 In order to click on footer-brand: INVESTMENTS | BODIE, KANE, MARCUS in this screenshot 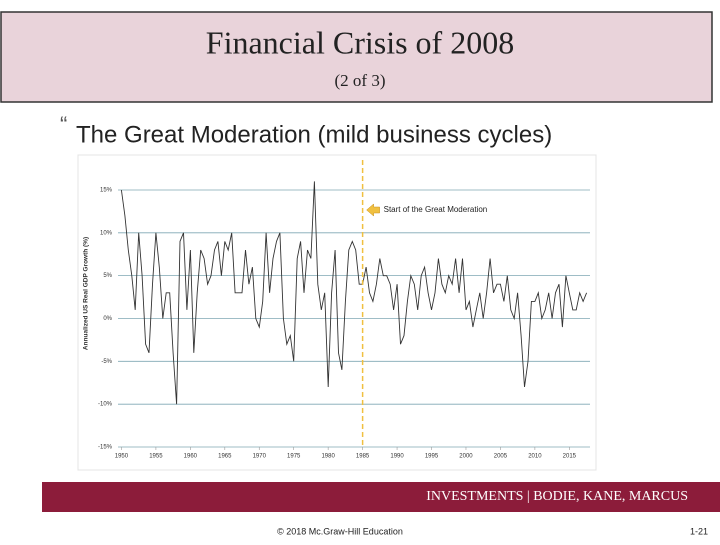, I will do `click(557, 496)`.